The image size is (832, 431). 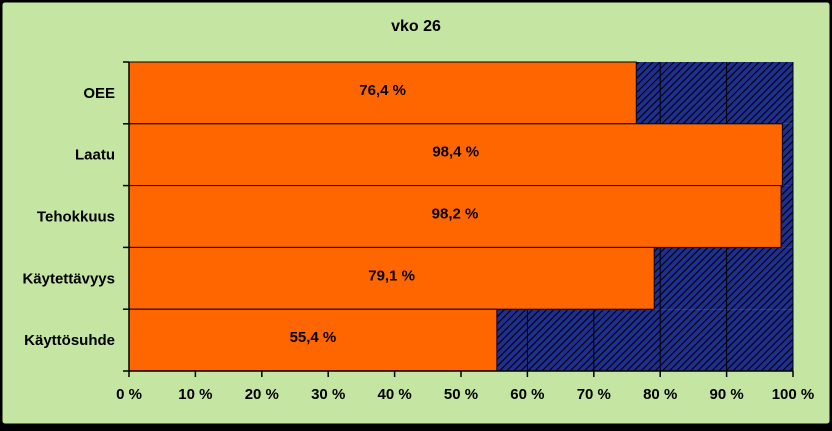 What do you see at coordinates (328, 394) in the screenshot?
I see `x-tick-label: 30 %` at bounding box center [328, 394].